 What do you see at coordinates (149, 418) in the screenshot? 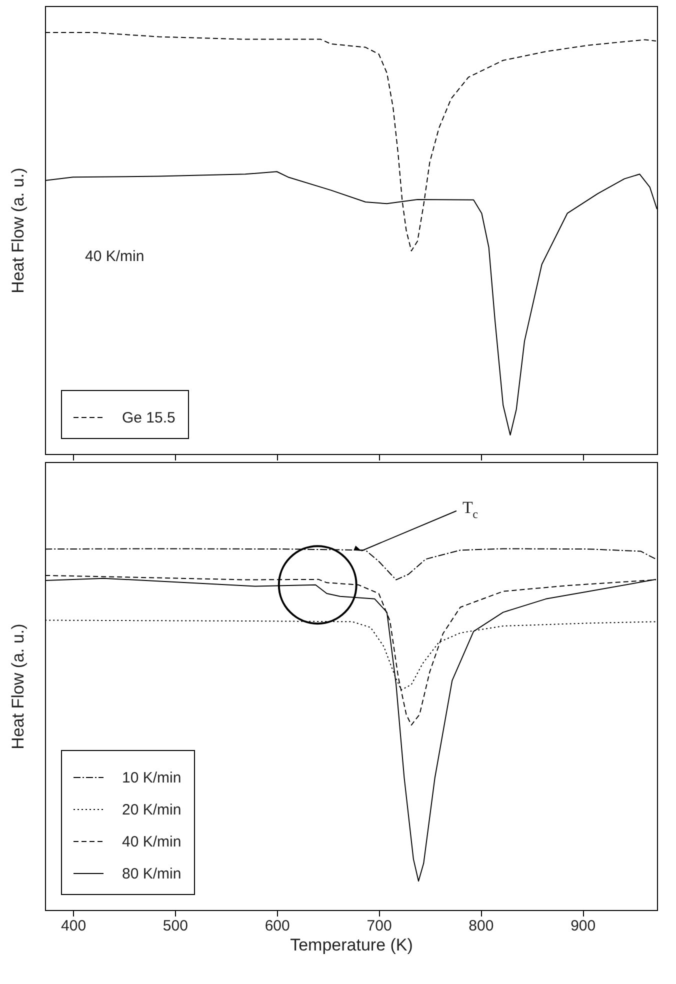
I see `legend-label: Ge 15.5` at bounding box center [149, 418].